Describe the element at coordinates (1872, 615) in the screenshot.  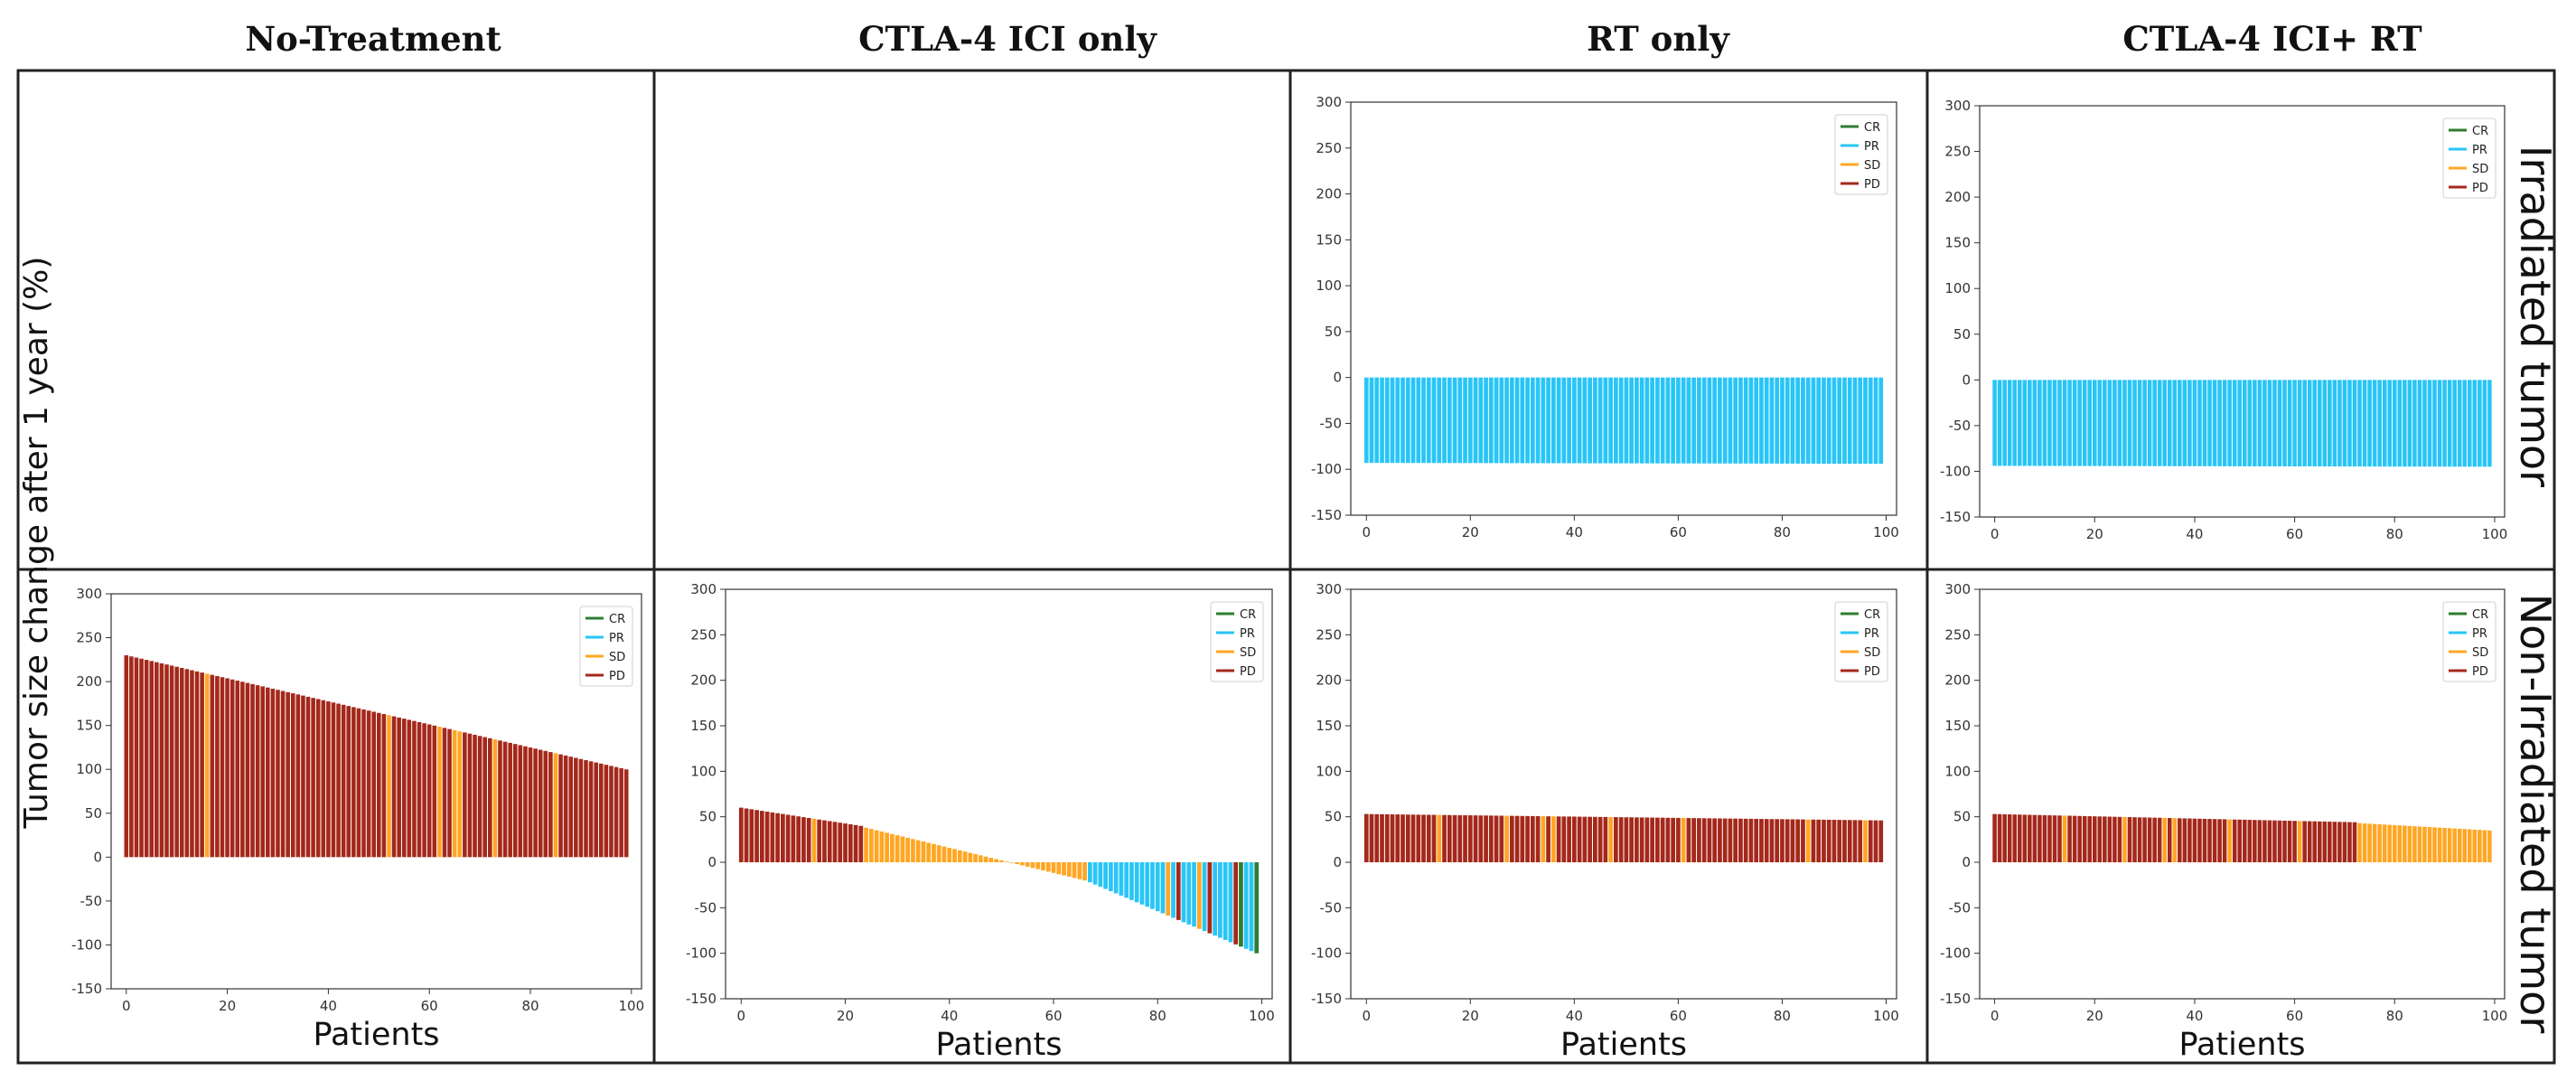
I see `legend-label: CR` at that location.